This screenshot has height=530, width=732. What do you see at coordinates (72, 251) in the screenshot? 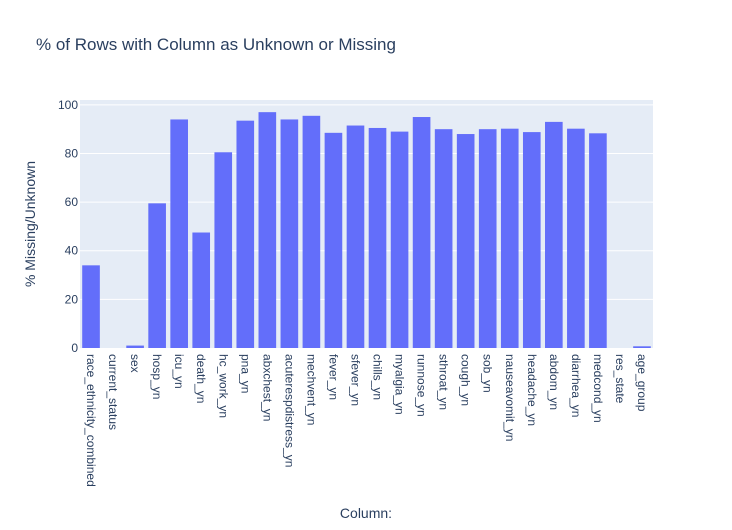
I see `y-tick-label: 40` at bounding box center [72, 251].